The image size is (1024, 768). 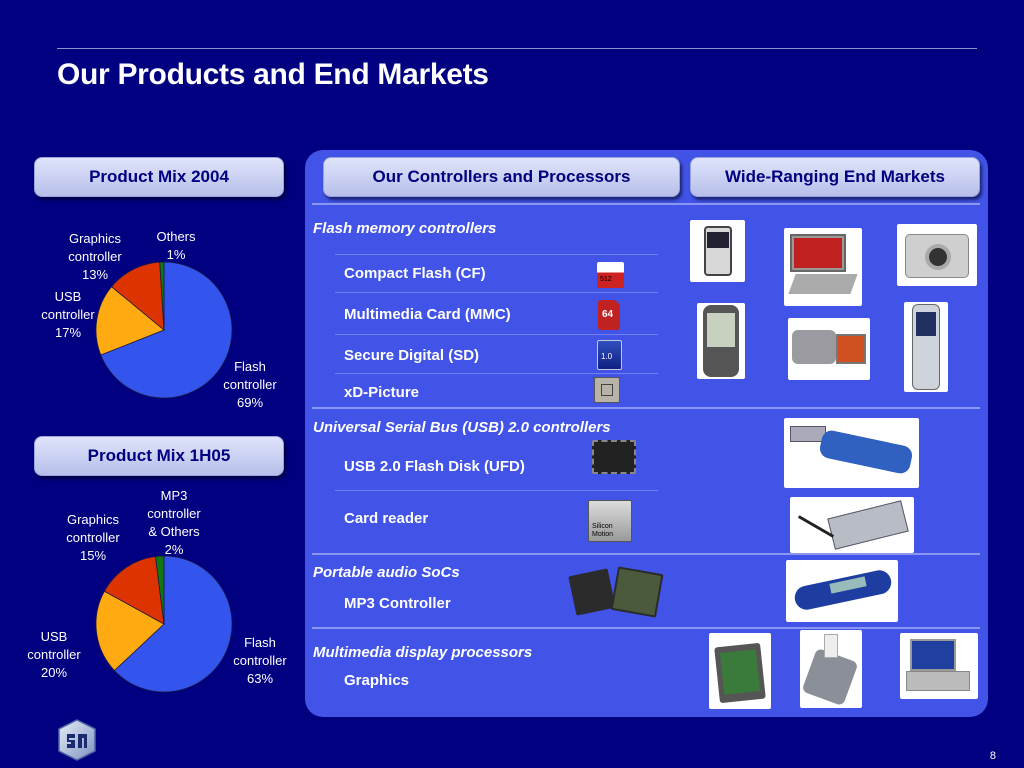 What do you see at coordinates (160, 590) in the screenshot?
I see `pie-1h05-slice-mp3-controller-others` at bounding box center [160, 590].